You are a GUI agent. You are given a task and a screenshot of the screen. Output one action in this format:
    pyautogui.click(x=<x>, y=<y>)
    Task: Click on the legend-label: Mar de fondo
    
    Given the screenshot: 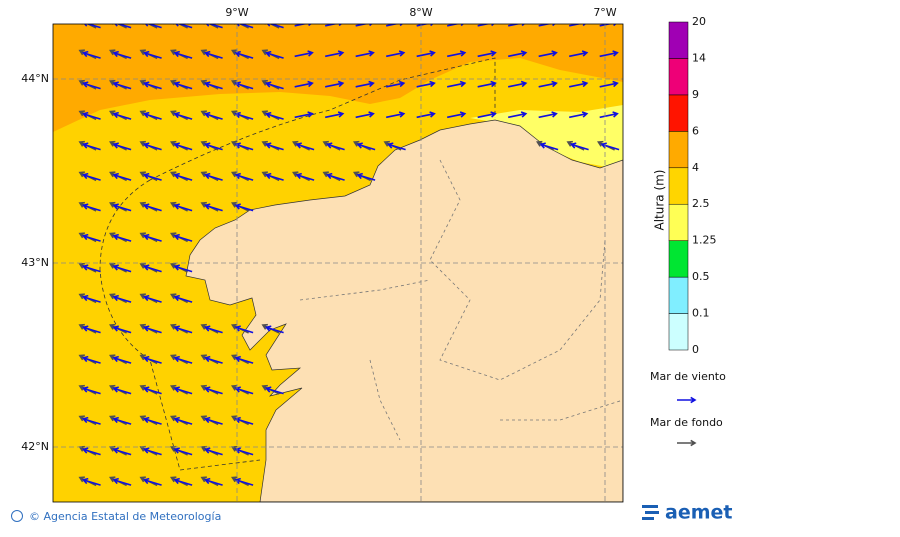 What is the action you would take?
    pyautogui.click(x=686, y=422)
    